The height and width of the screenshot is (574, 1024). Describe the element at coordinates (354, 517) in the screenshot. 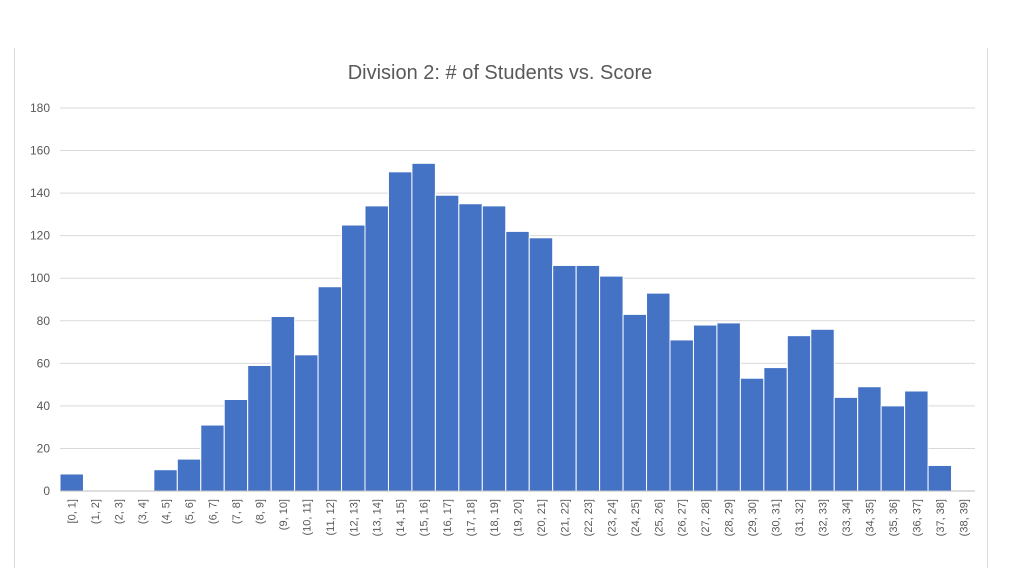

I see `x-tick-label: (12, 13]` at that location.